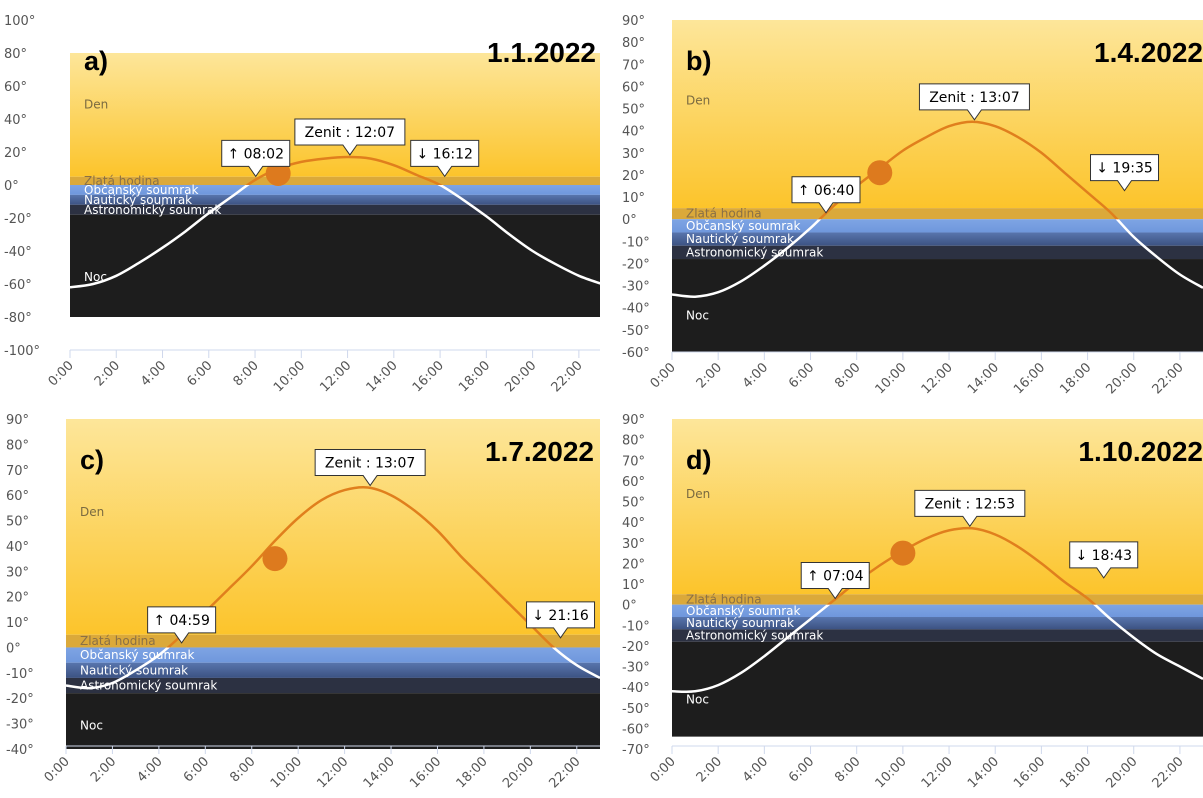  Describe the element at coordinates (826, 191) in the screenshot. I see `sunrise-callout-text: ↑ 06:40` at that location.